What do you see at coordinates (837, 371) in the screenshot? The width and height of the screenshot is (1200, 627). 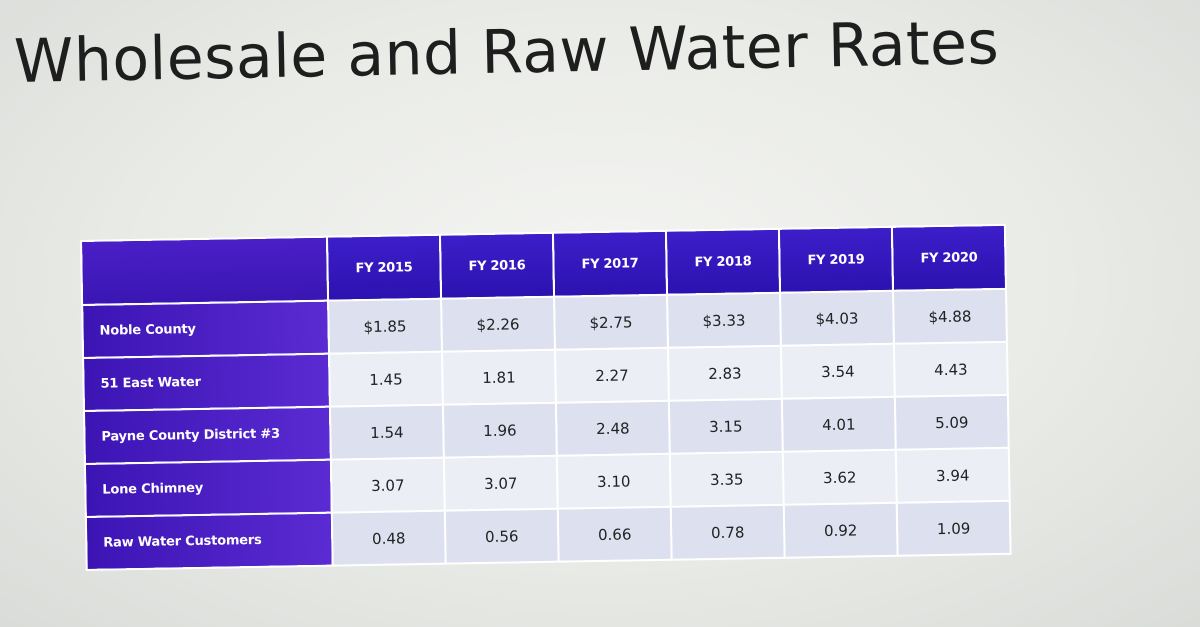 I see `rate-cell: 3.54` at bounding box center [837, 371].